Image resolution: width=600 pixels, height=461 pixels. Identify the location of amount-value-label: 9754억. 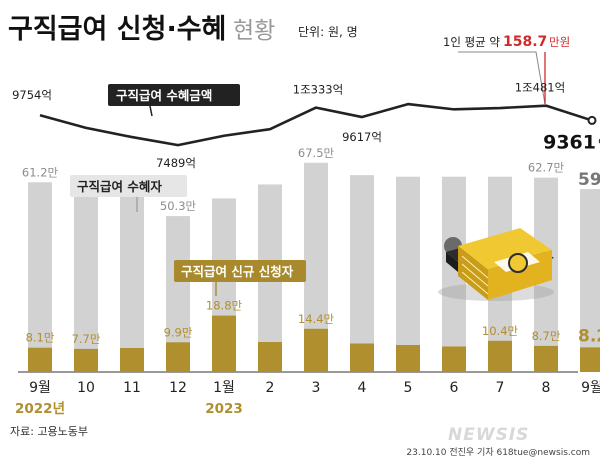
(32, 95).